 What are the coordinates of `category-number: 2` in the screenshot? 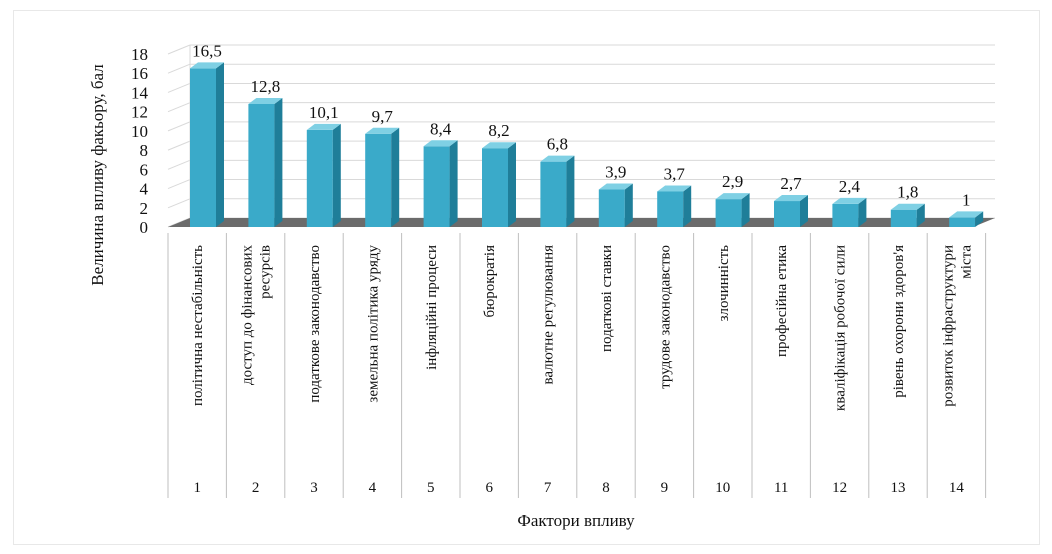 It's located at (256, 488).